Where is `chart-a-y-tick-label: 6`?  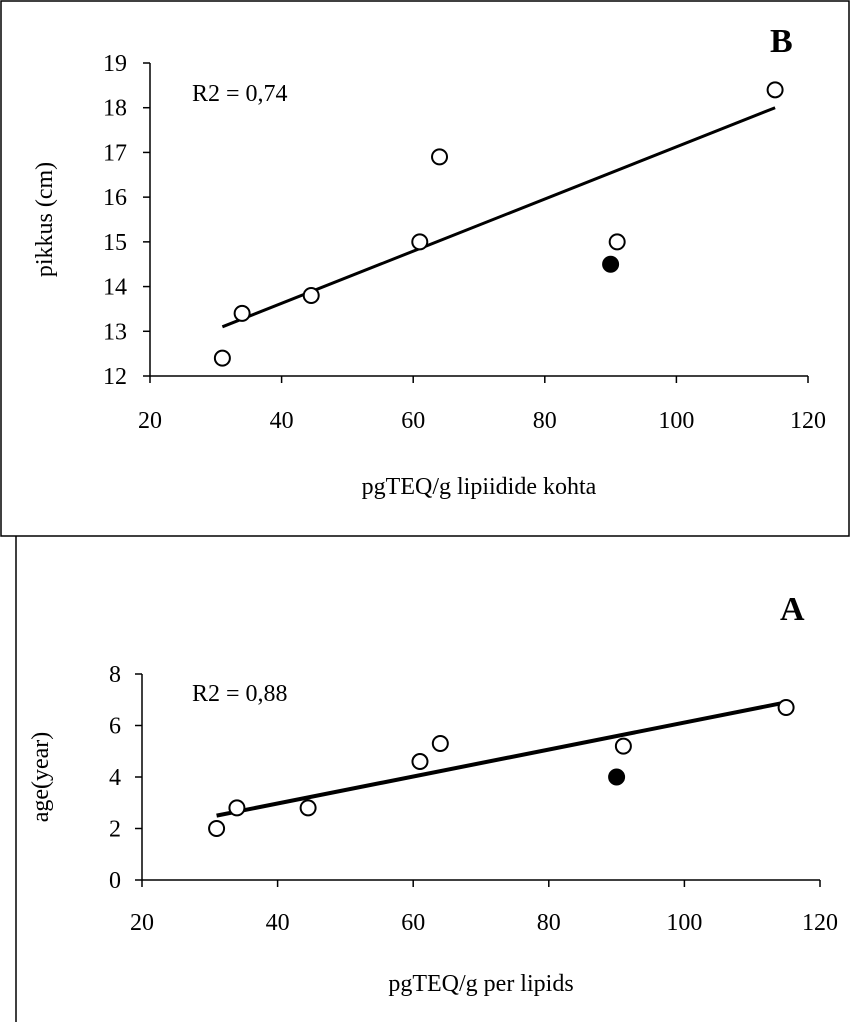
chart-a-y-tick-label: 6 is located at coordinates (115, 727).